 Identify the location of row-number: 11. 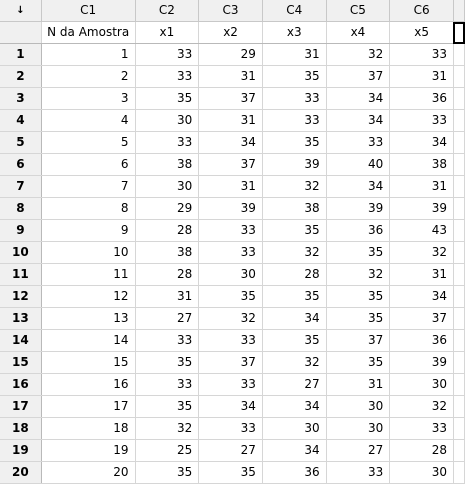
(21, 274).